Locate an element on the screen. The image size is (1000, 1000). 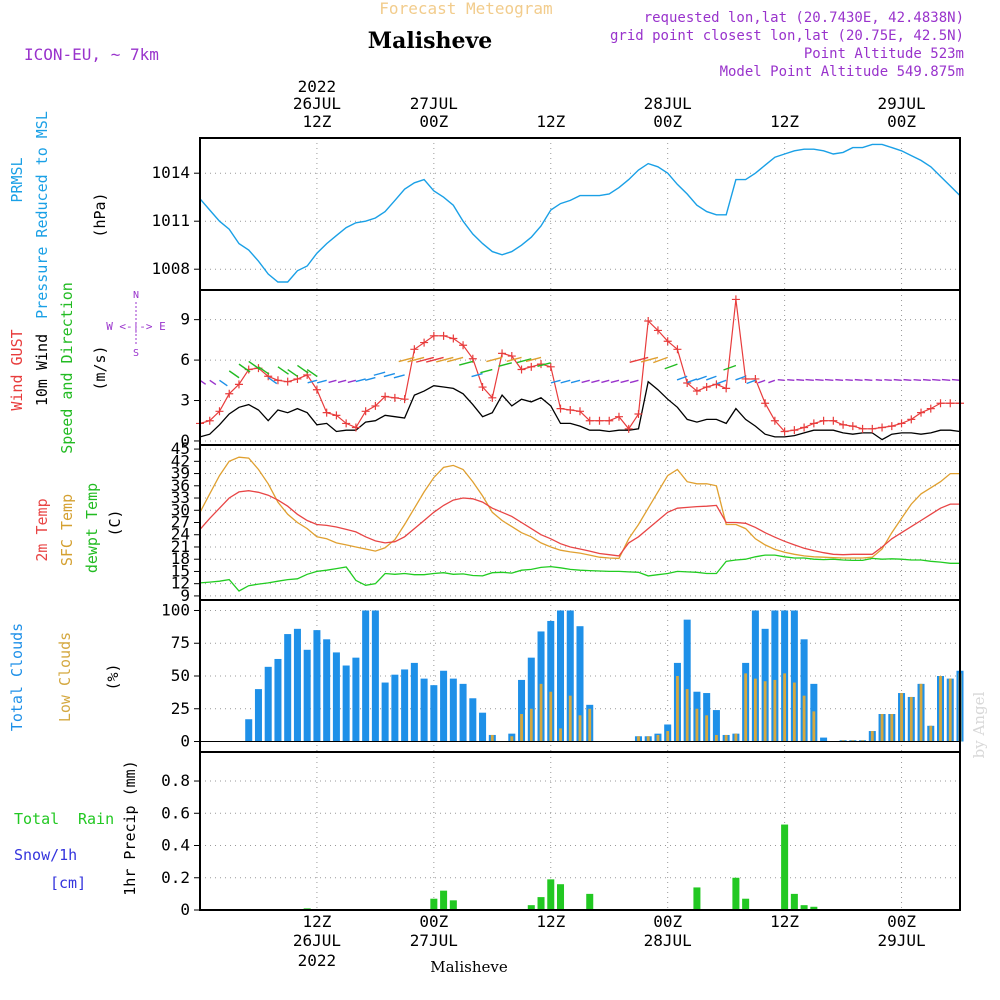
model-point-altitude: Model Point Altitude 549.875m is located at coordinates (842, 72).